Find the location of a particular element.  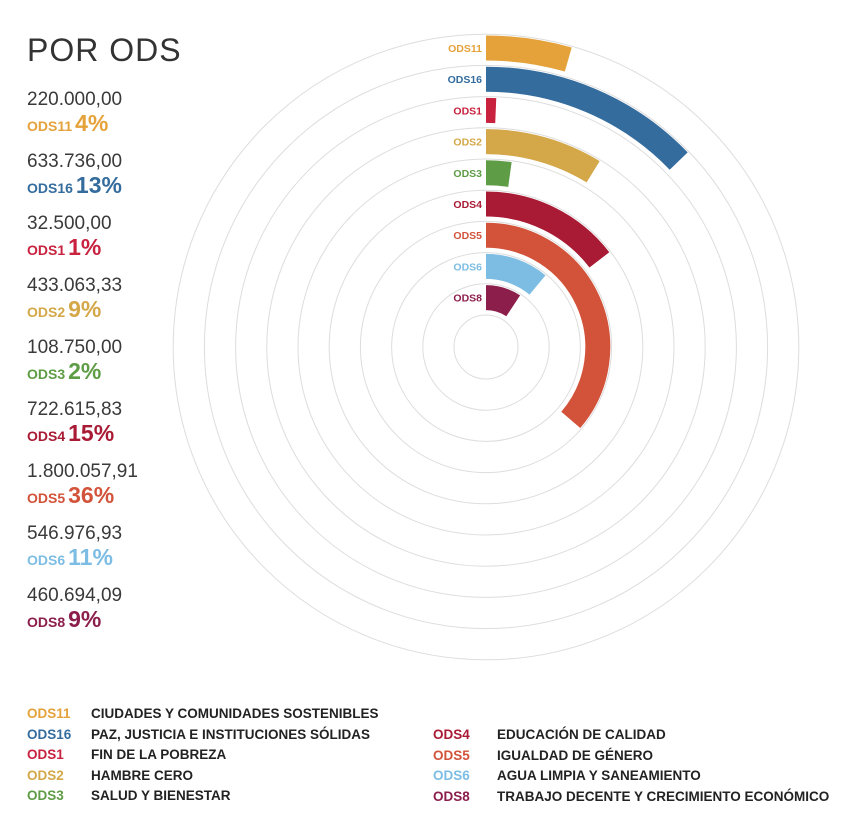

legend-label: TRABAJO DECENTE Y CRECIMIENTO ECONÓMICO is located at coordinates (663, 796).